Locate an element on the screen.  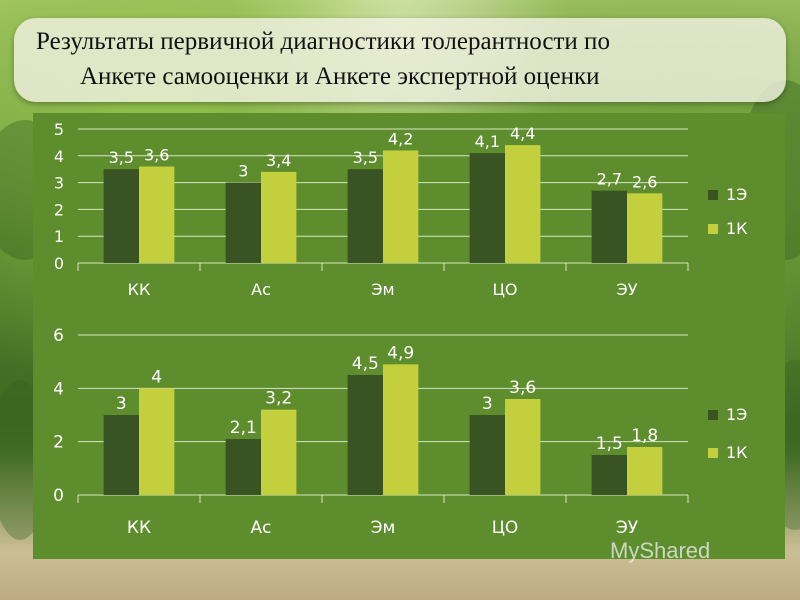
data-label: 4 is located at coordinates (156, 377).